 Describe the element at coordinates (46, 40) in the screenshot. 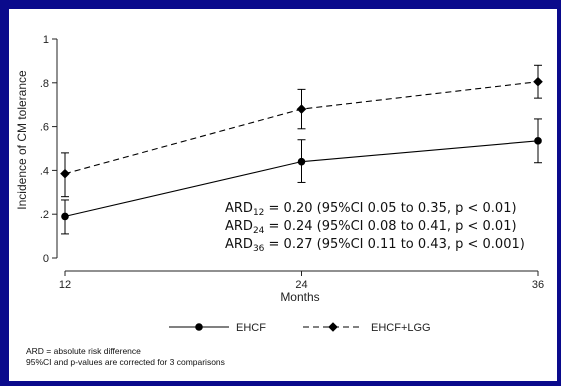

I see `y-tick-label: 1` at that location.